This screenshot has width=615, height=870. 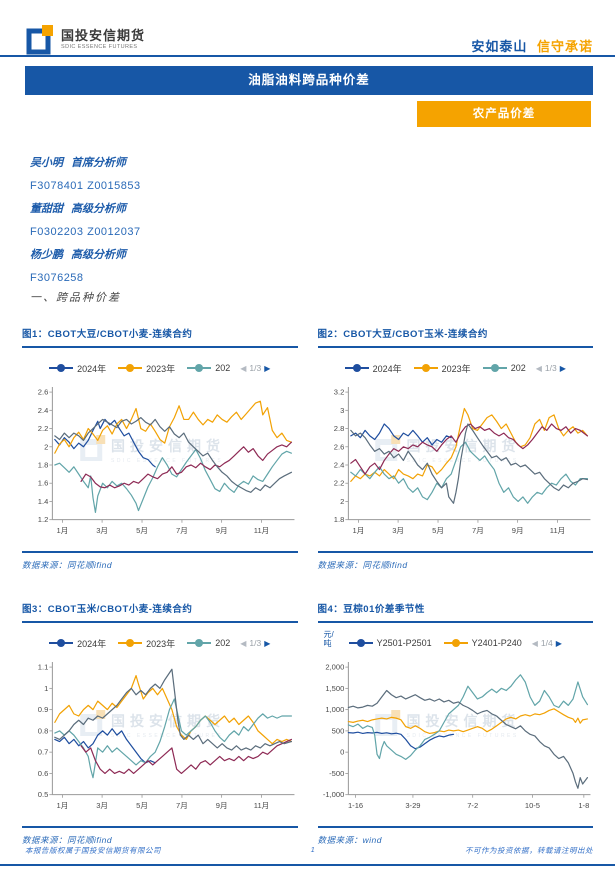 I want to click on svg-text: 2,000, so click(x=334, y=667).